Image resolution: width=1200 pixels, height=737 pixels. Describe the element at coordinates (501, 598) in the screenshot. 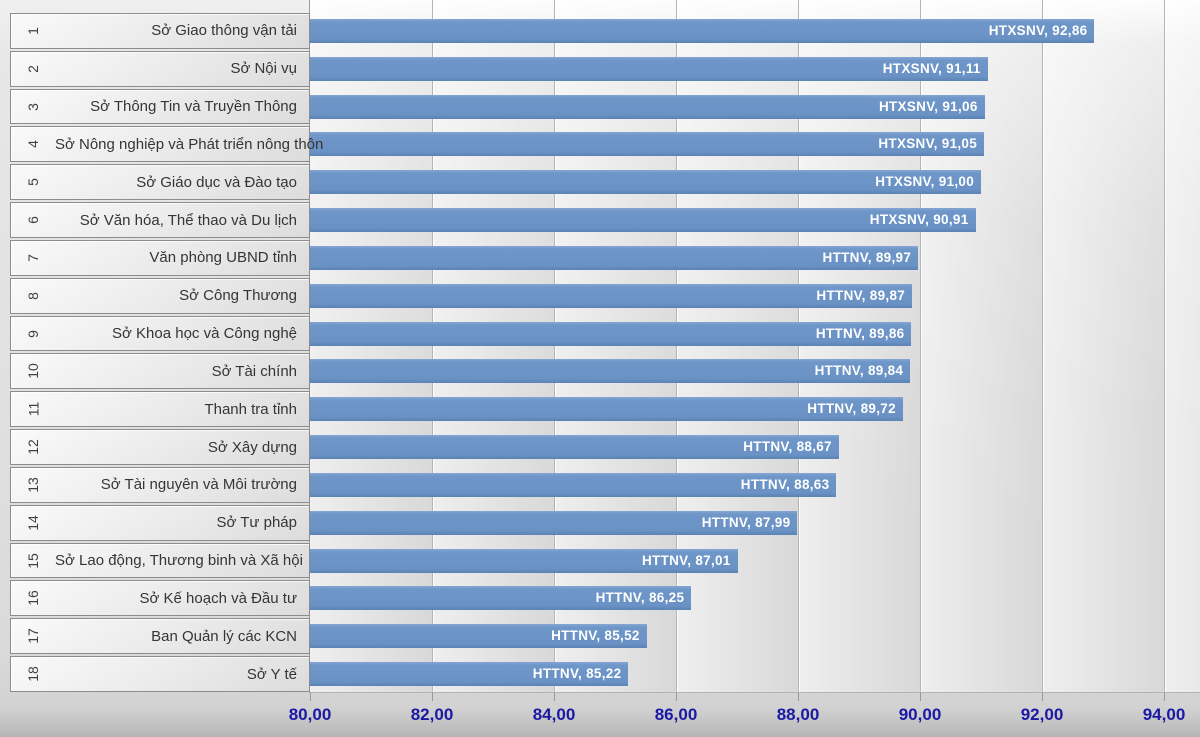

I see `bar: HTTNV, 86,25` at that location.